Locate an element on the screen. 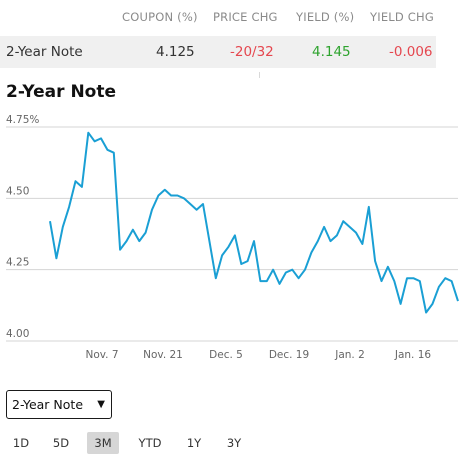 The image size is (461, 462). x-tick-label: Dec. 19 is located at coordinates (289, 355).